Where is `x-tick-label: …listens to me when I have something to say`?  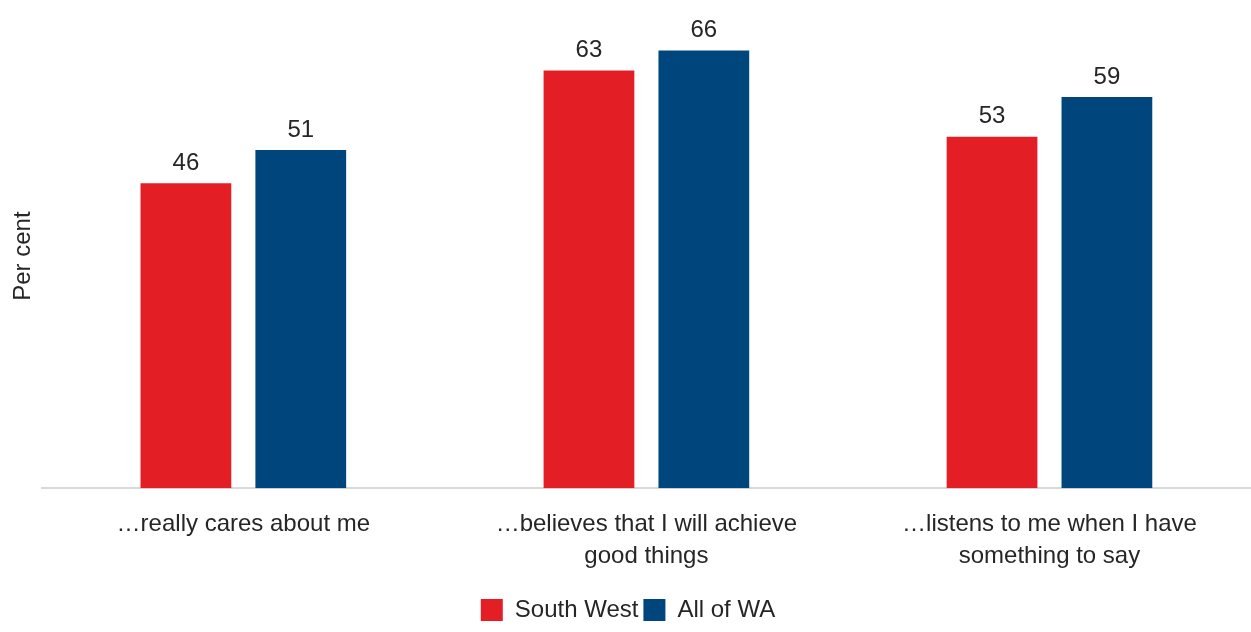
x-tick-label: …listens to me when I have something to say is located at coordinates (1049, 539).